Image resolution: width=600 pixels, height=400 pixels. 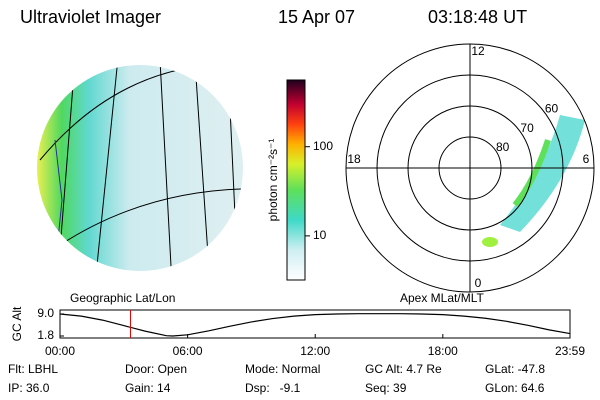 I want to click on lat-label: 60, so click(x=552, y=109).